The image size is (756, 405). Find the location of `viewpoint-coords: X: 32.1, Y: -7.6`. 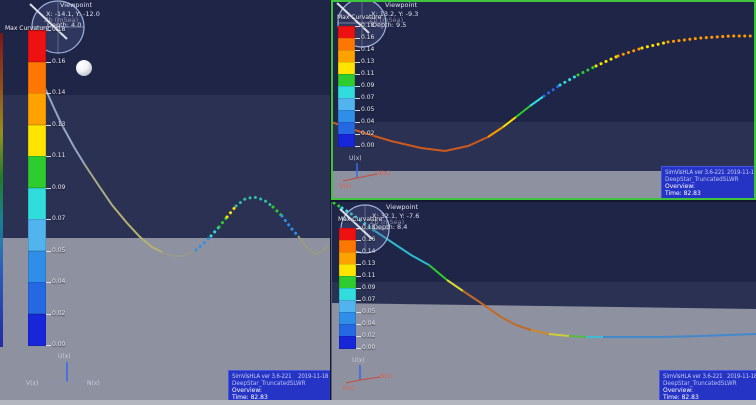

viewpoint-coords: X: 32.1, Y: -7.6 is located at coordinates (396, 216).